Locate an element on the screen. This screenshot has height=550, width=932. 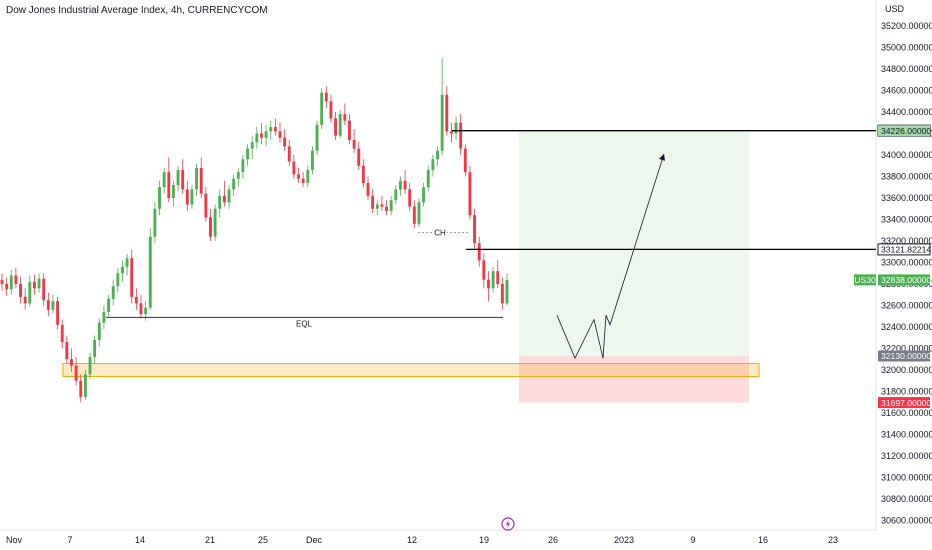
projection-arrowhead is located at coordinates (662, 157).